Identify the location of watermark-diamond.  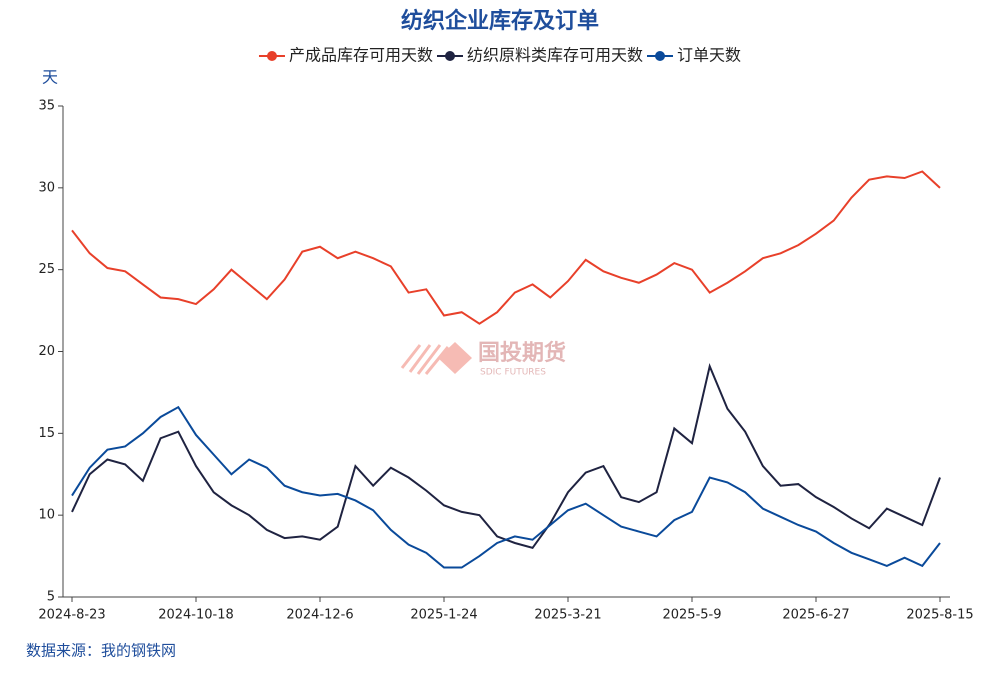
(455, 358).